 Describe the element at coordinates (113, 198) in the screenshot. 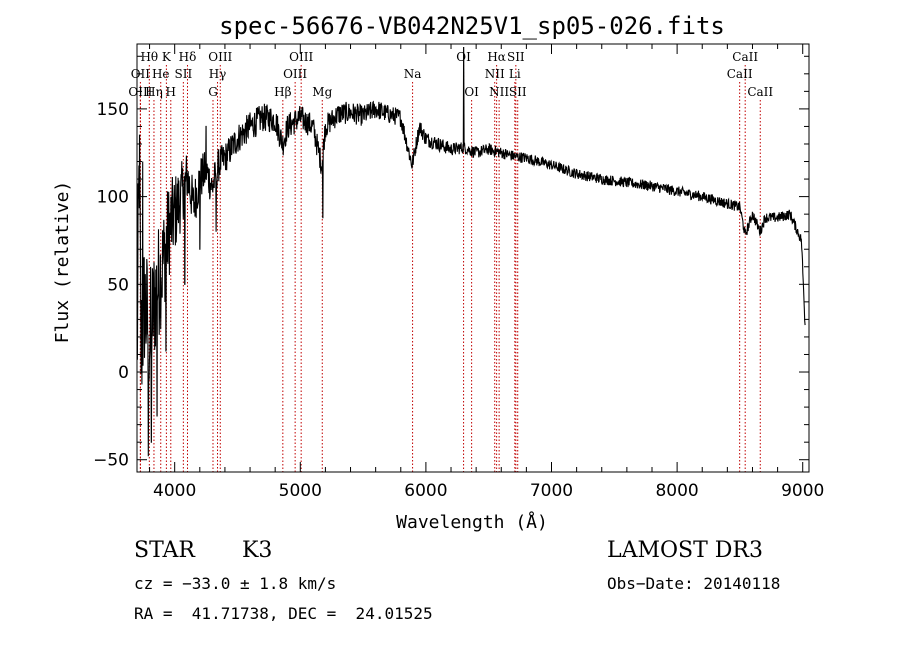

I see `y-tick-label: 100` at that location.